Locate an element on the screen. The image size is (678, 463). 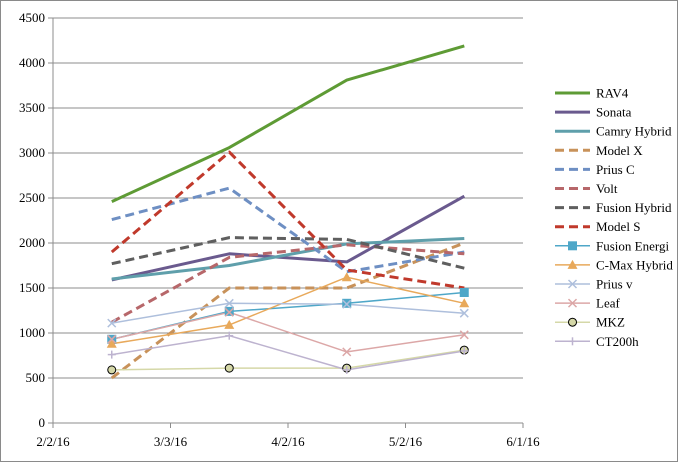
series-line-sonata is located at coordinates (288, 238).